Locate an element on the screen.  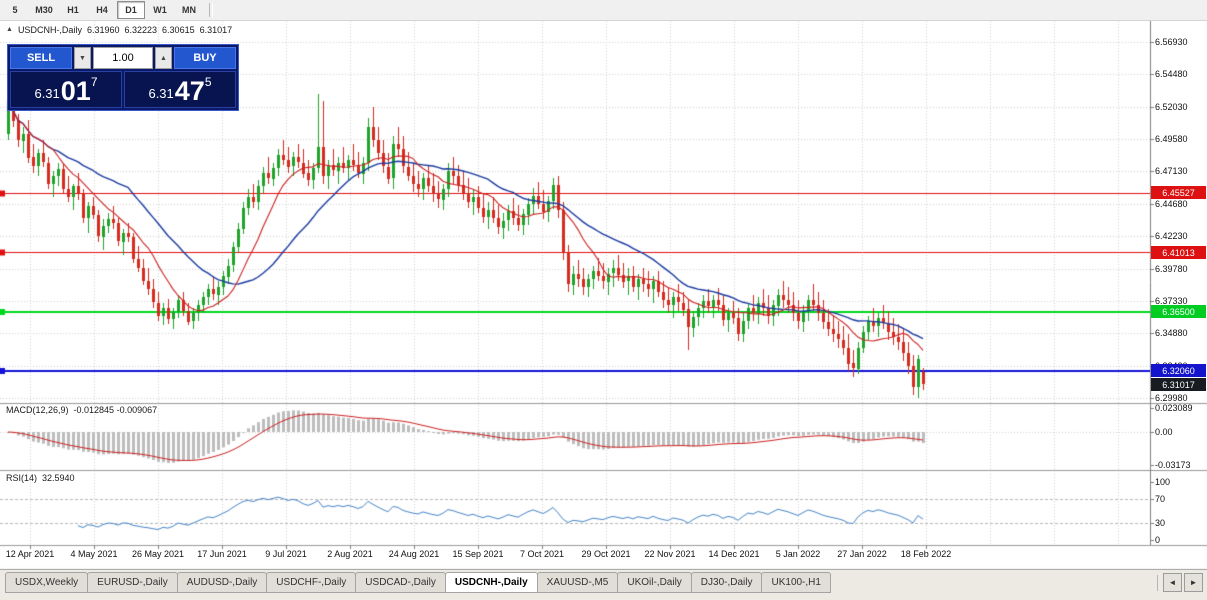
tab-ukoil-daily: UKOil-,Daily is located at coordinates (654, 582).